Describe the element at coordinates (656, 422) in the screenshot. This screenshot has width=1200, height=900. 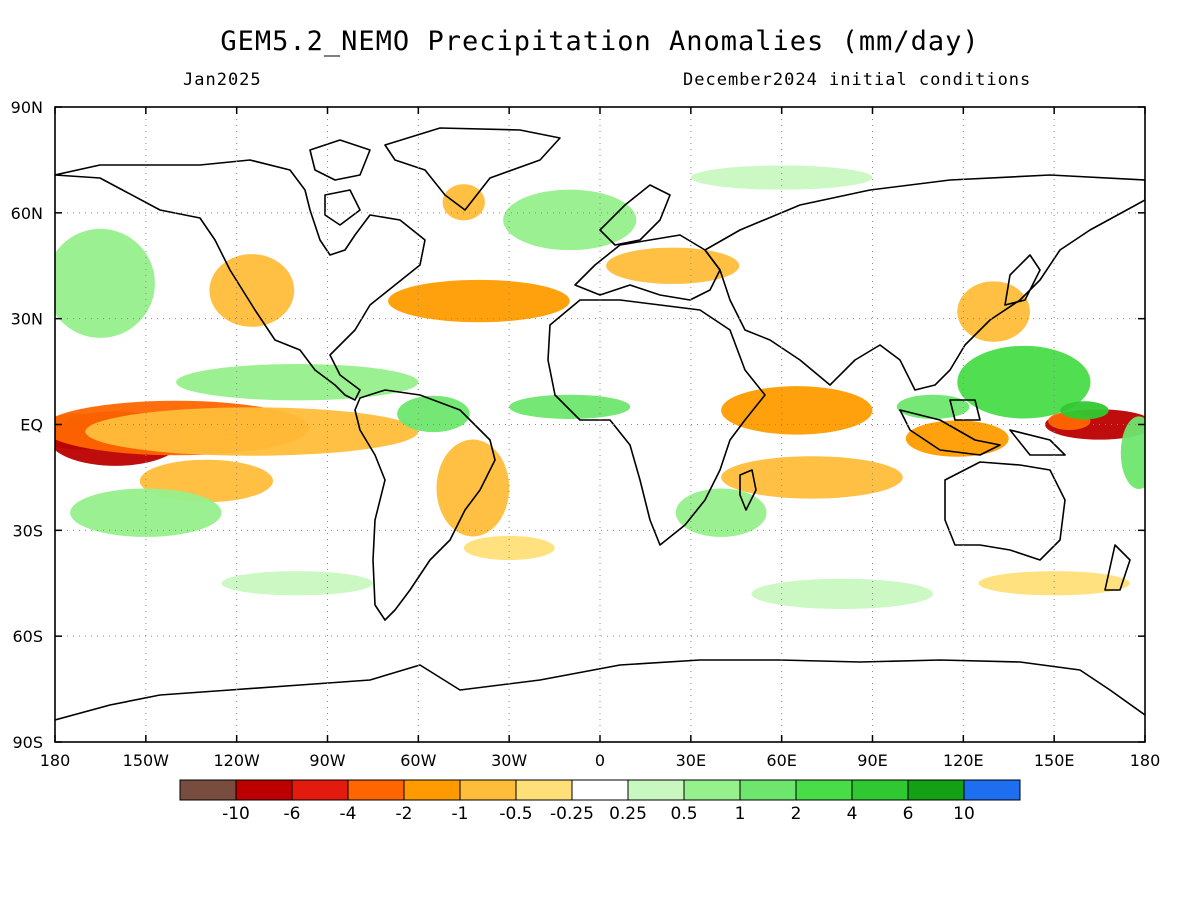
I see `coast-africa` at that location.